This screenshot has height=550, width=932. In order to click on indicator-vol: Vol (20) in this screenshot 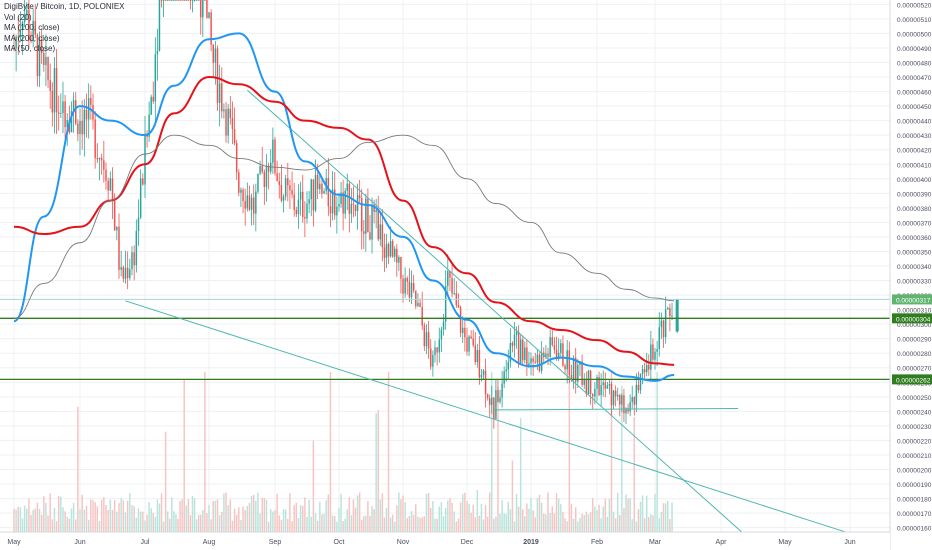, I will do `click(18, 17)`.